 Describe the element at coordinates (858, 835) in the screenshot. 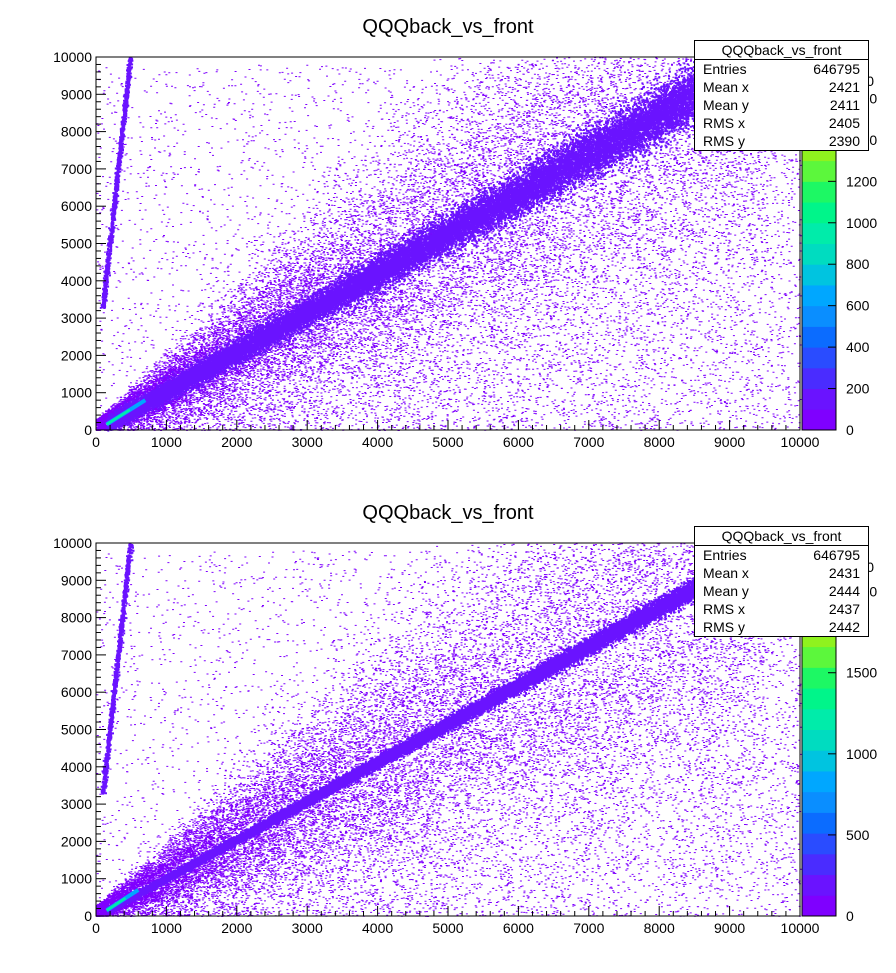

I see `palette-tick-label: 500` at that location.